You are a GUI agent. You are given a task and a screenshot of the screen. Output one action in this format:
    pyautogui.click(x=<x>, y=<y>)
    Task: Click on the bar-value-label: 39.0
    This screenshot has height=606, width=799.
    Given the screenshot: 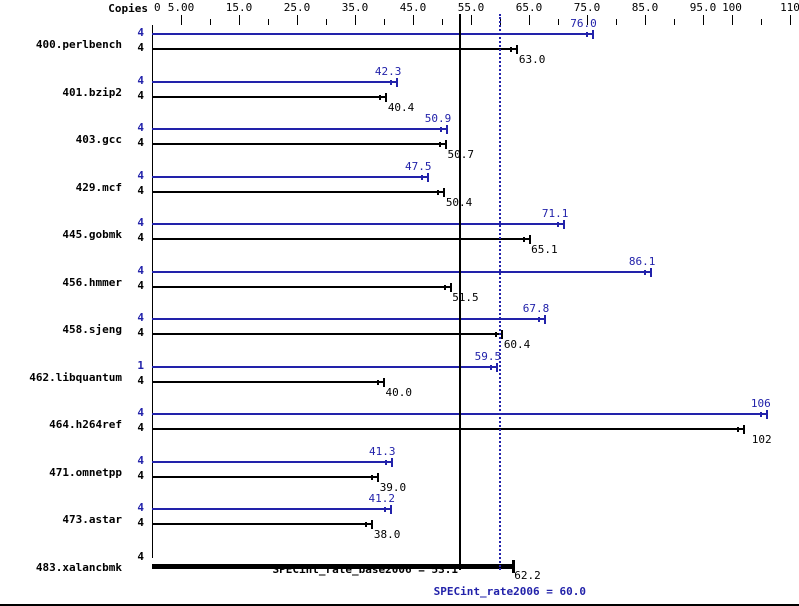 What is the action you would take?
    pyautogui.click(x=393, y=487)
    